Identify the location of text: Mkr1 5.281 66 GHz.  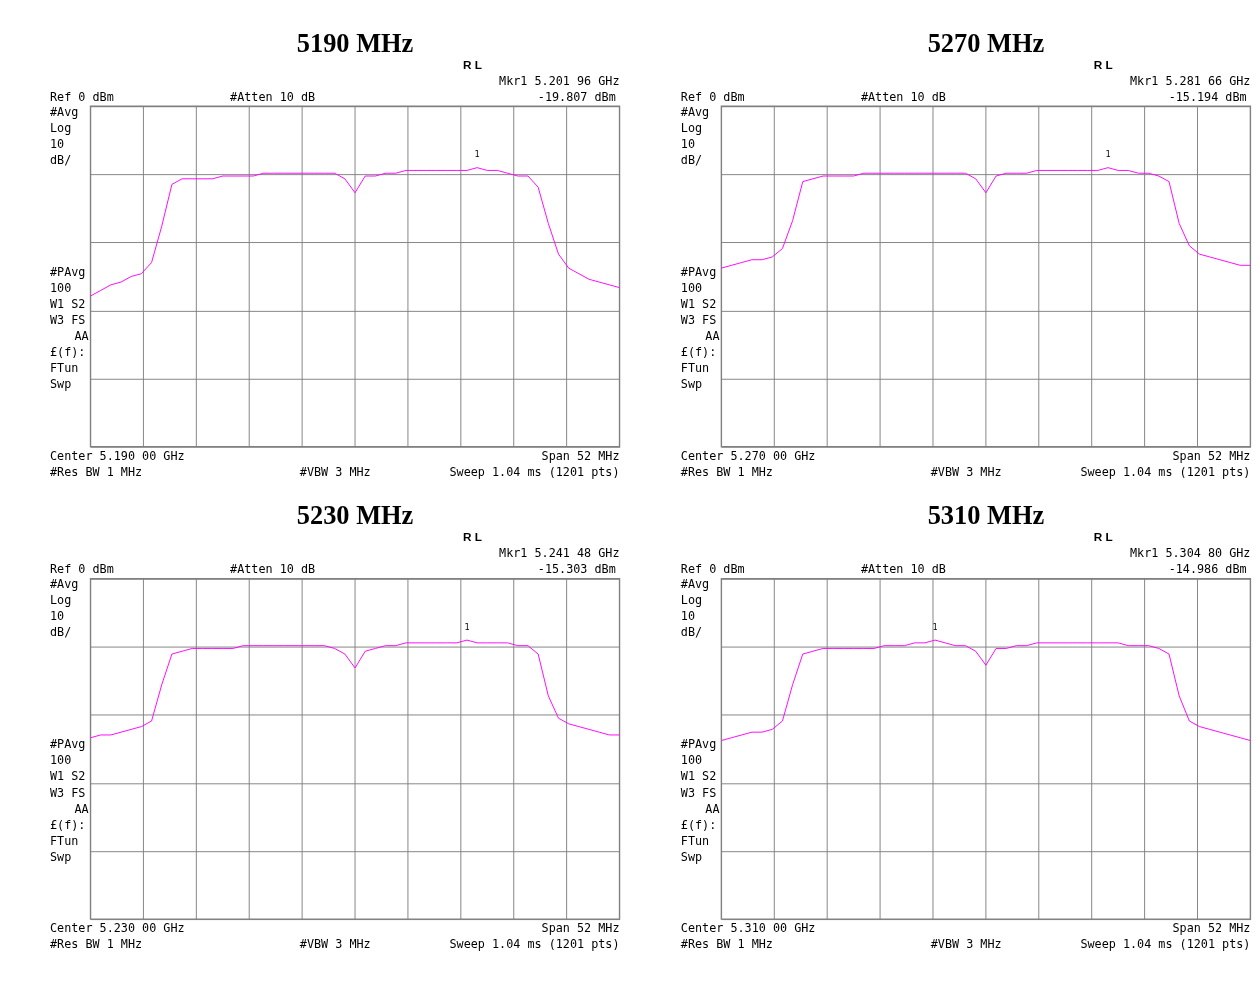
(1190, 80).